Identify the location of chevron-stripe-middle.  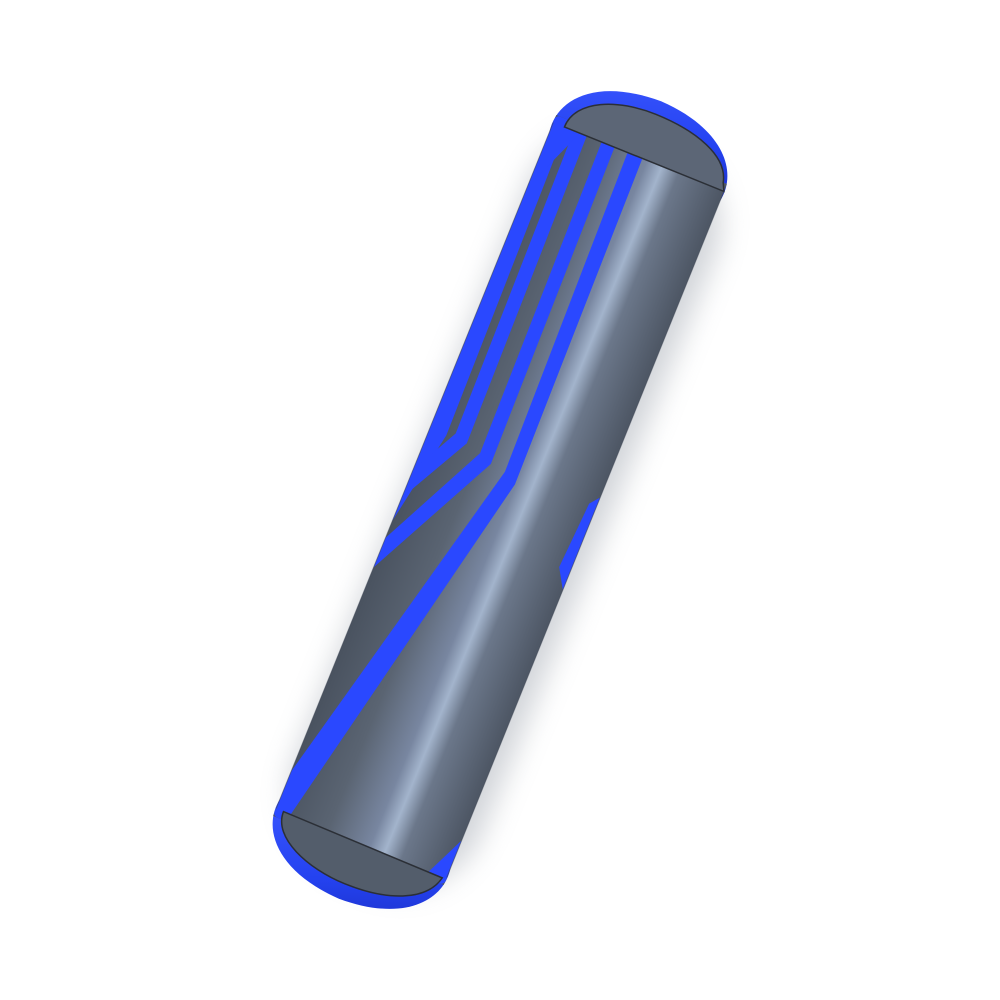
(495, 351).